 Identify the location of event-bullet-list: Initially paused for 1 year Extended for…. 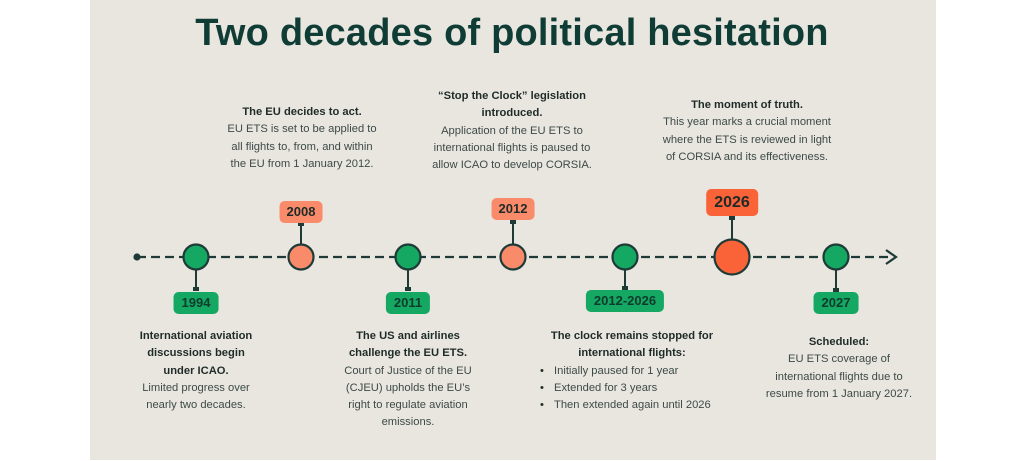
(632, 389).